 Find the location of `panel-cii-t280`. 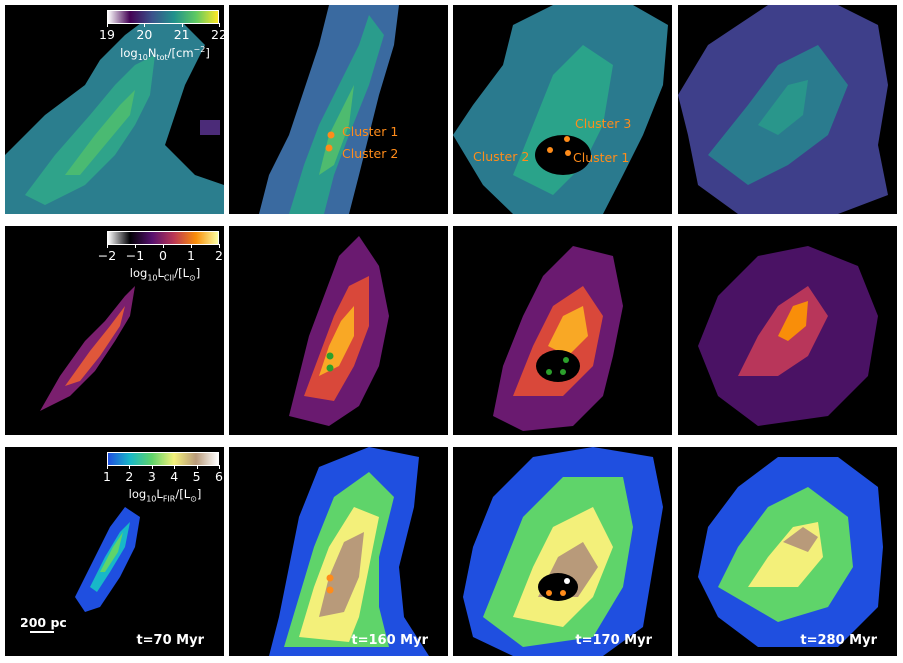

panel-cii-t280 is located at coordinates (787, 330).